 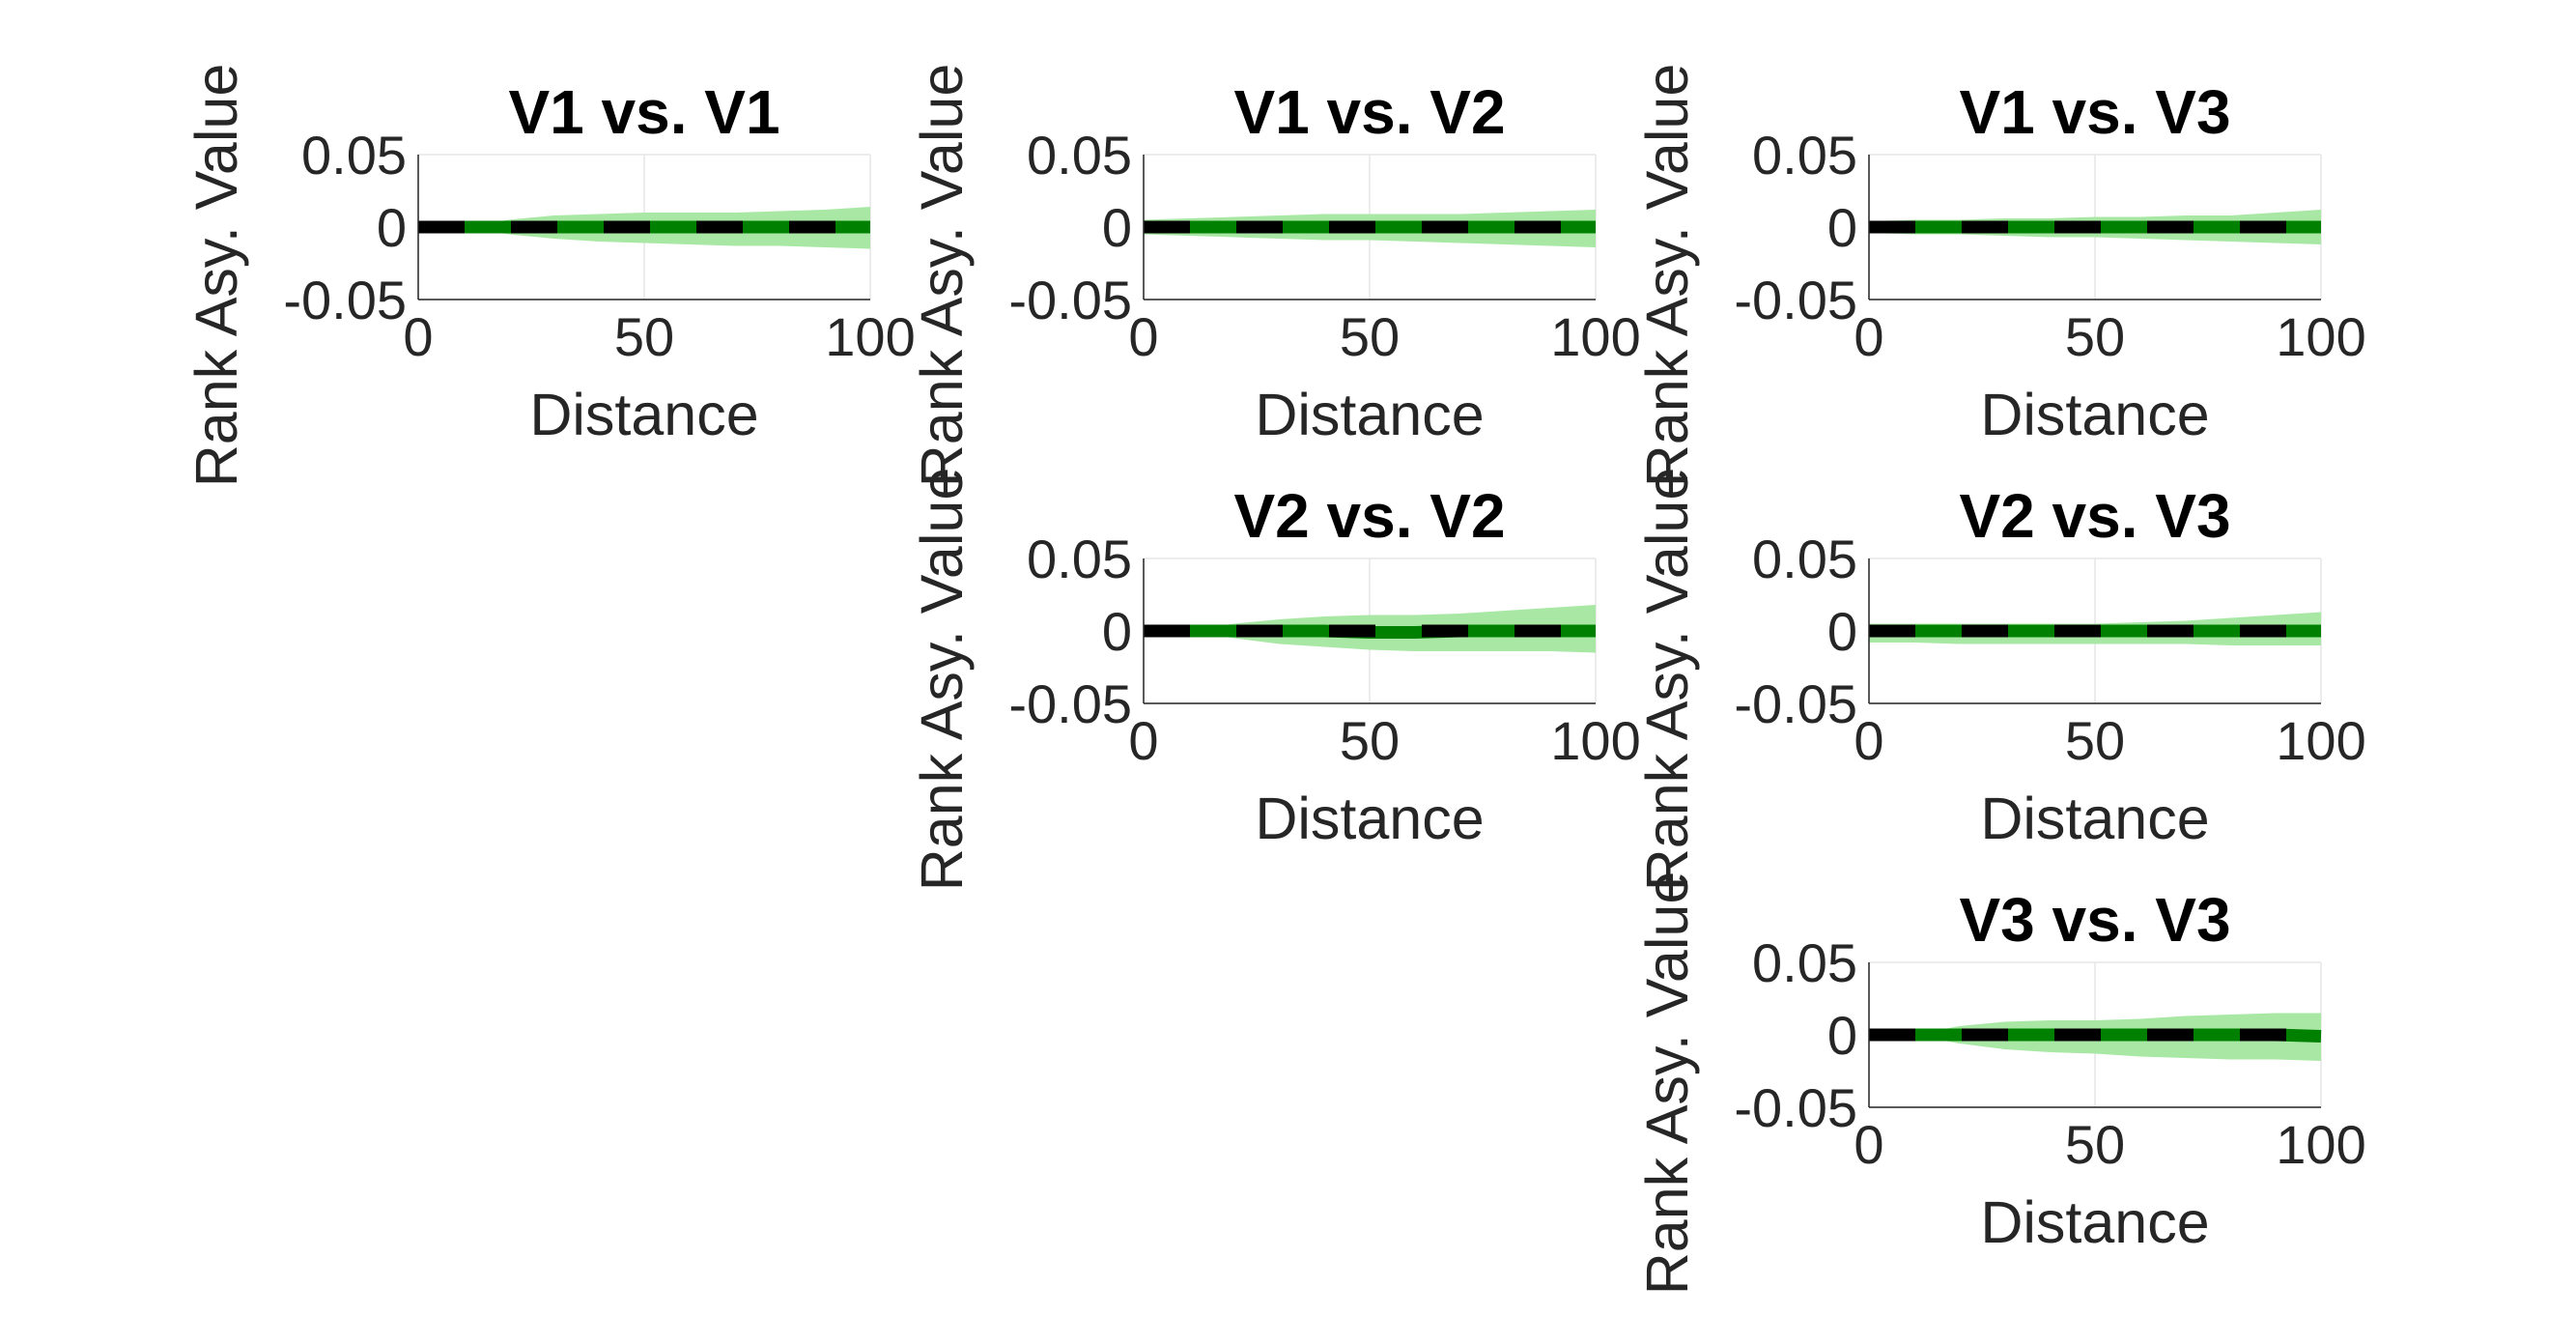 What do you see at coordinates (643, 112) in the screenshot?
I see `subplot-title: V1 vs. V1` at bounding box center [643, 112].